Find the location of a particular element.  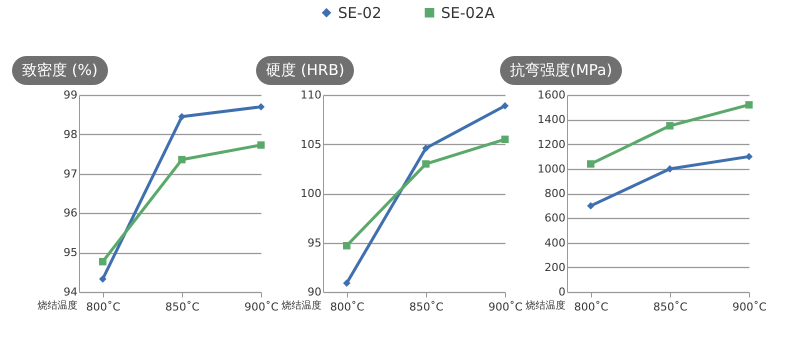

y-tick-label: 1000 is located at coordinates (552, 169).